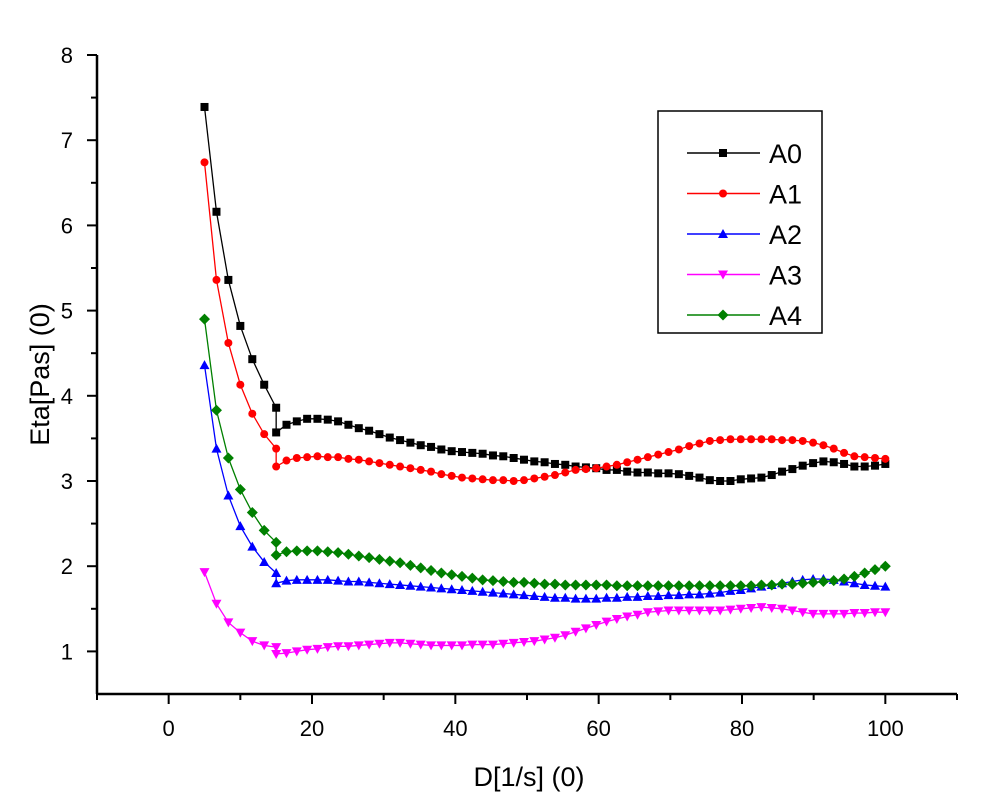 The image size is (995, 812). I want to click on legend-item-a4: A4, so click(744, 316).